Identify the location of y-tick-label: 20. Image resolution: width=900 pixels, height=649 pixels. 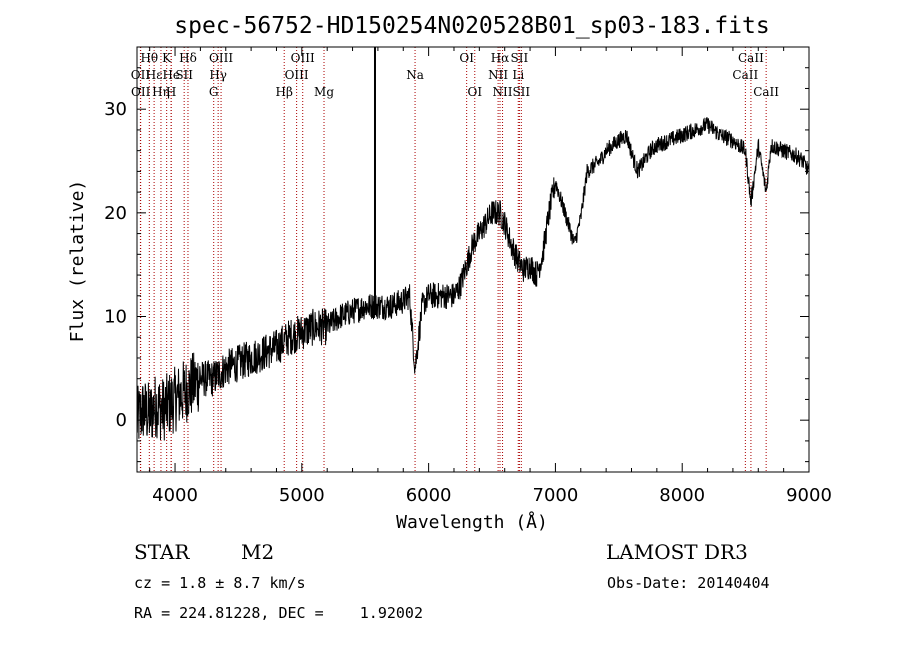
(115, 213).